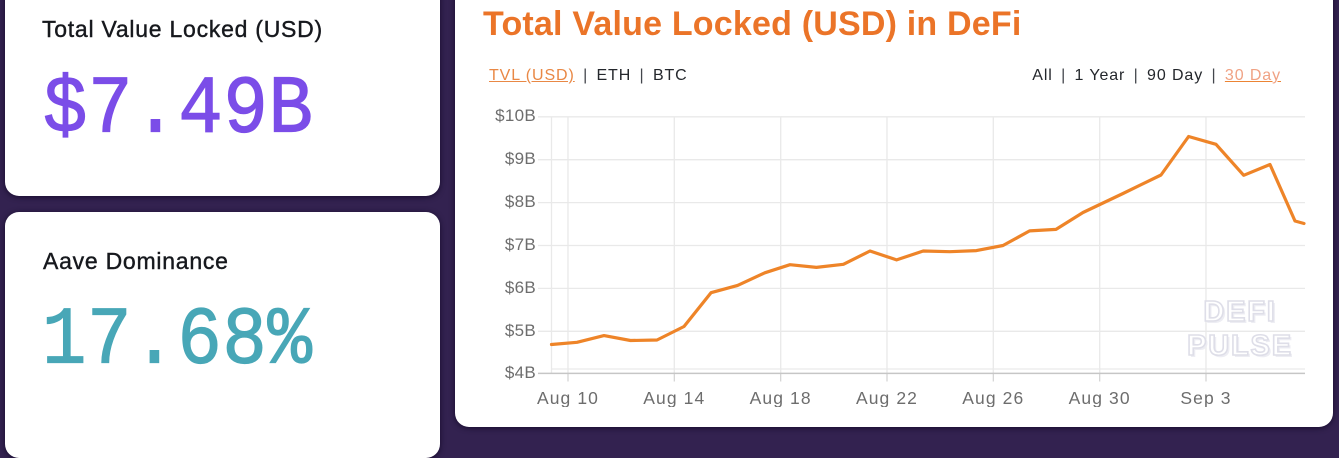 Image resolution: width=1339 pixels, height=458 pixels. I want to click on svg-text: Sep 3, so click(1205, 397).